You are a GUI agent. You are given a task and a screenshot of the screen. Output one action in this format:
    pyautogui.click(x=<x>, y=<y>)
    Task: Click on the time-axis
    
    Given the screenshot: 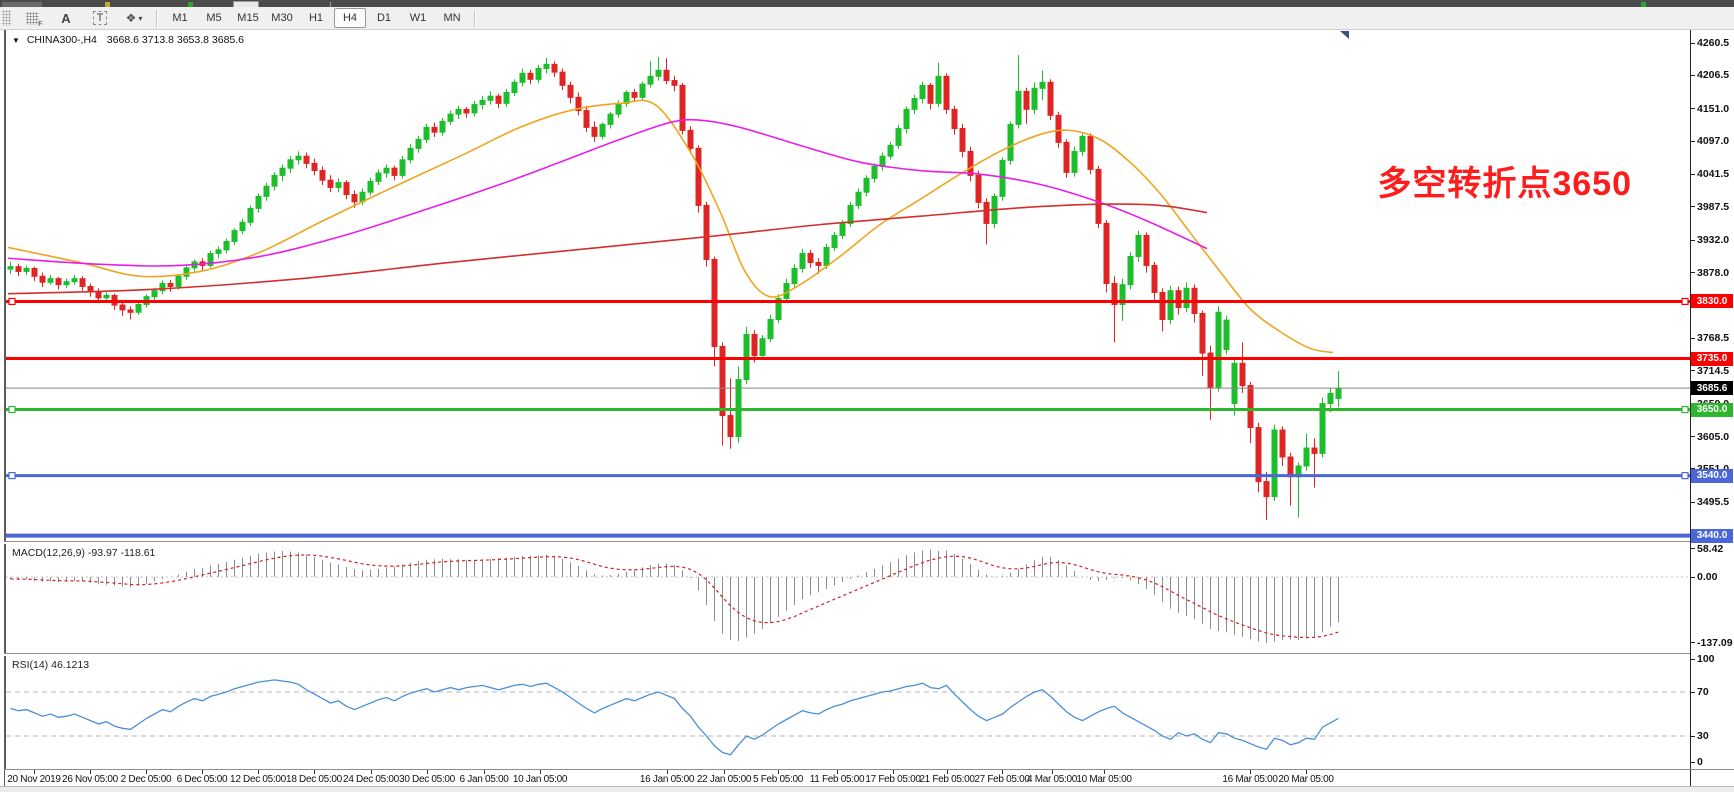 What is the action you would take?
    pyautogui.click(x=847, y=778)
    